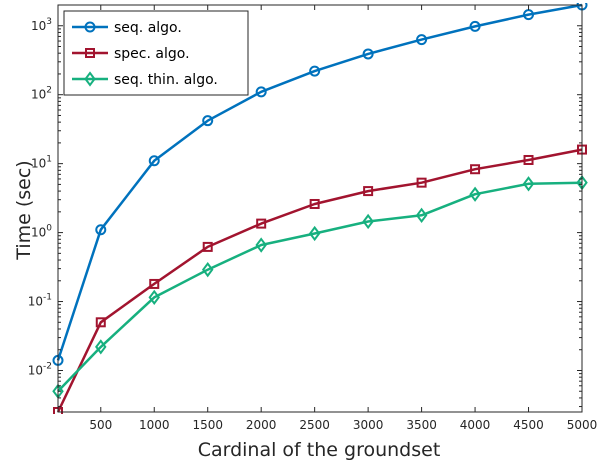 This screenshot has height=460, width=605. What do you see at coordinates (314, 425) in the screenshot?
I see `x-tick-label: 2500` at bounding box center [314, 425].